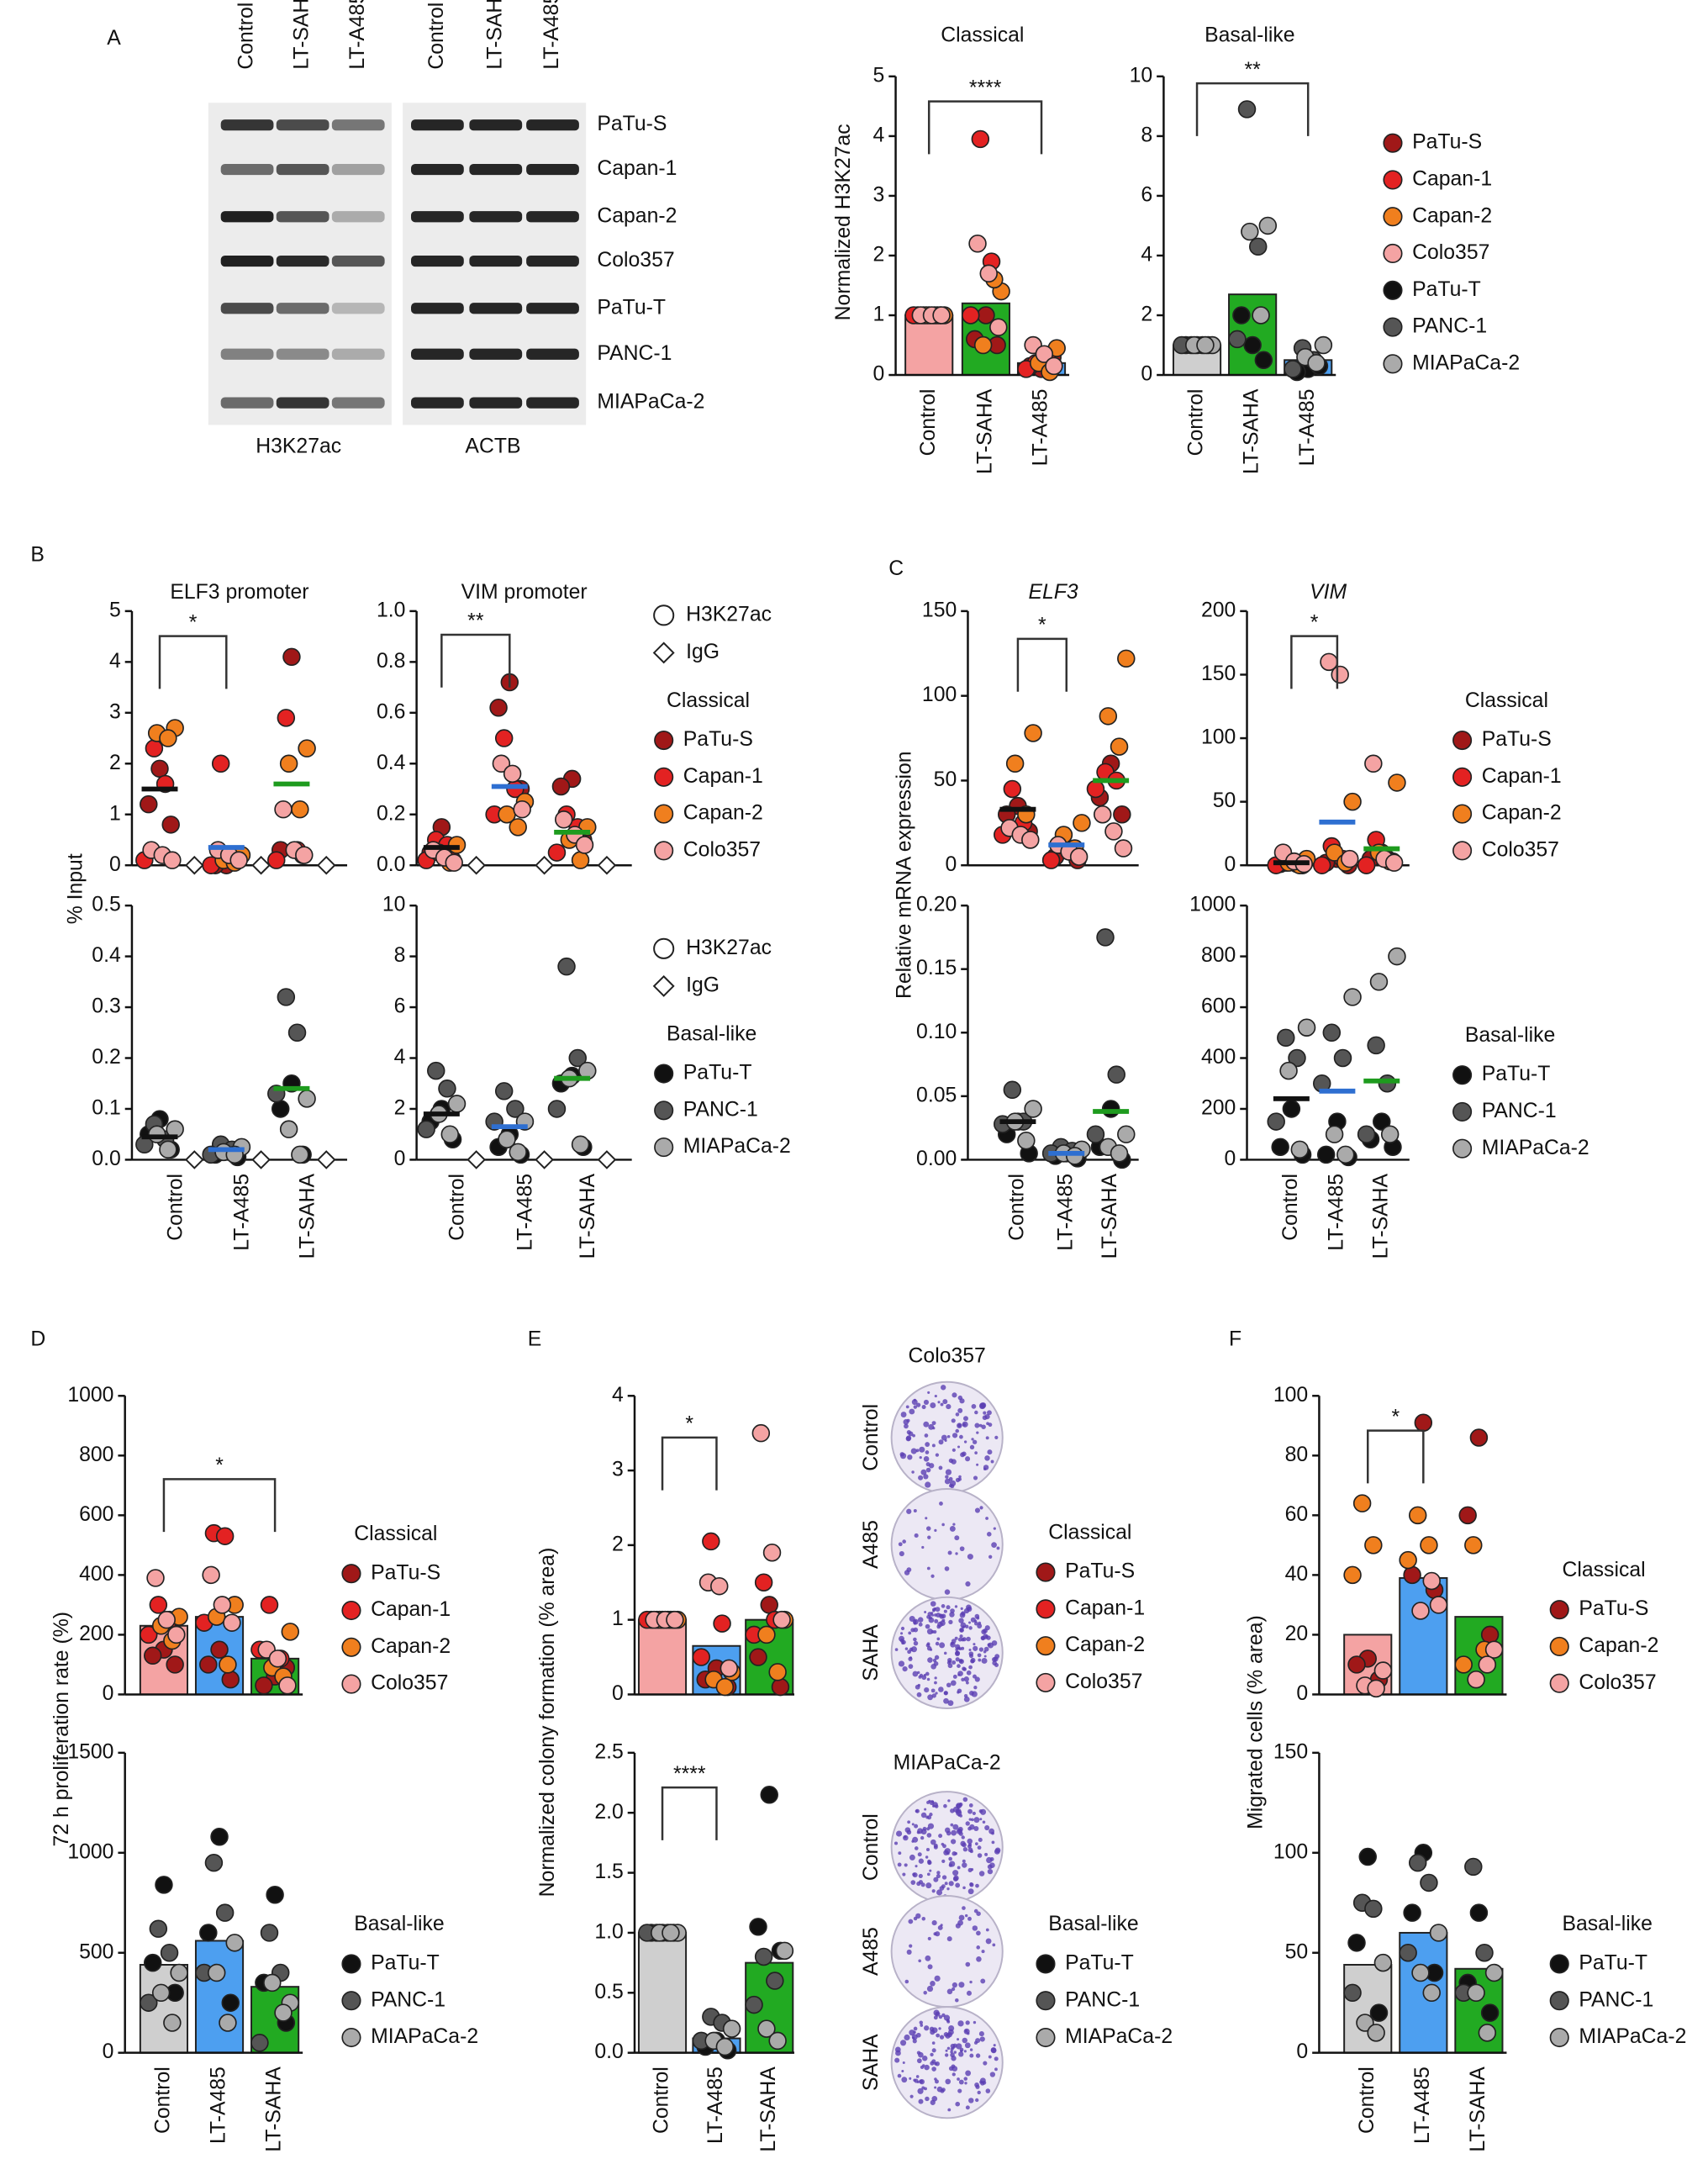 The image size is (1708, 2180). I want to click on legend-label: Capan-1, so click(1452, 178).